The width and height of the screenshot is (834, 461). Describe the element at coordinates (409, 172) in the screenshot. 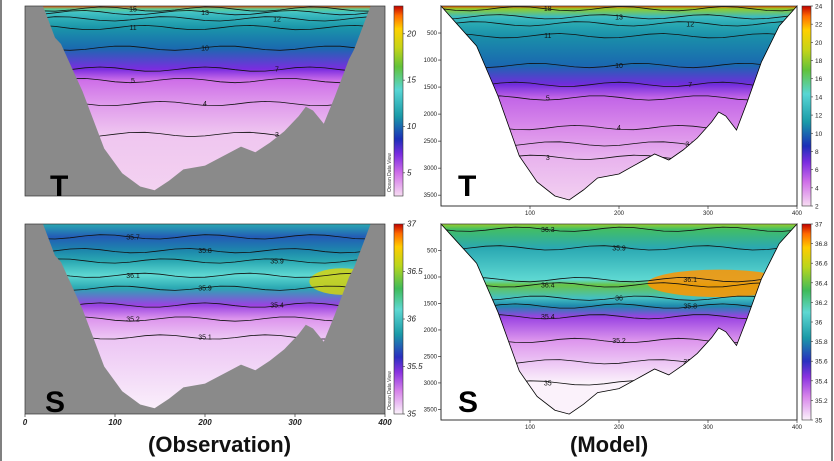

I see `colorbar-tick-label: 5` at that location.